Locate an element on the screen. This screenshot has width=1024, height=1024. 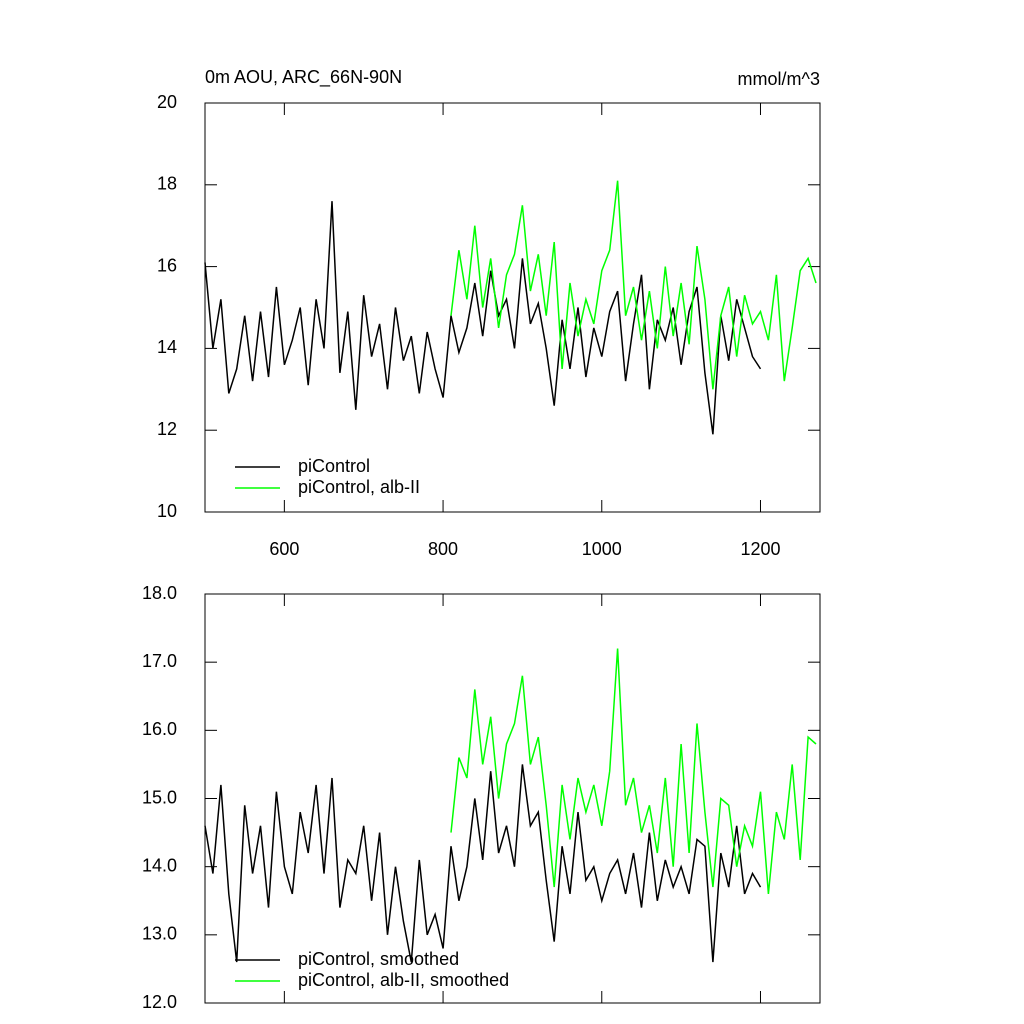
y-tick-label: 20 is located at coordinates (167, 102).